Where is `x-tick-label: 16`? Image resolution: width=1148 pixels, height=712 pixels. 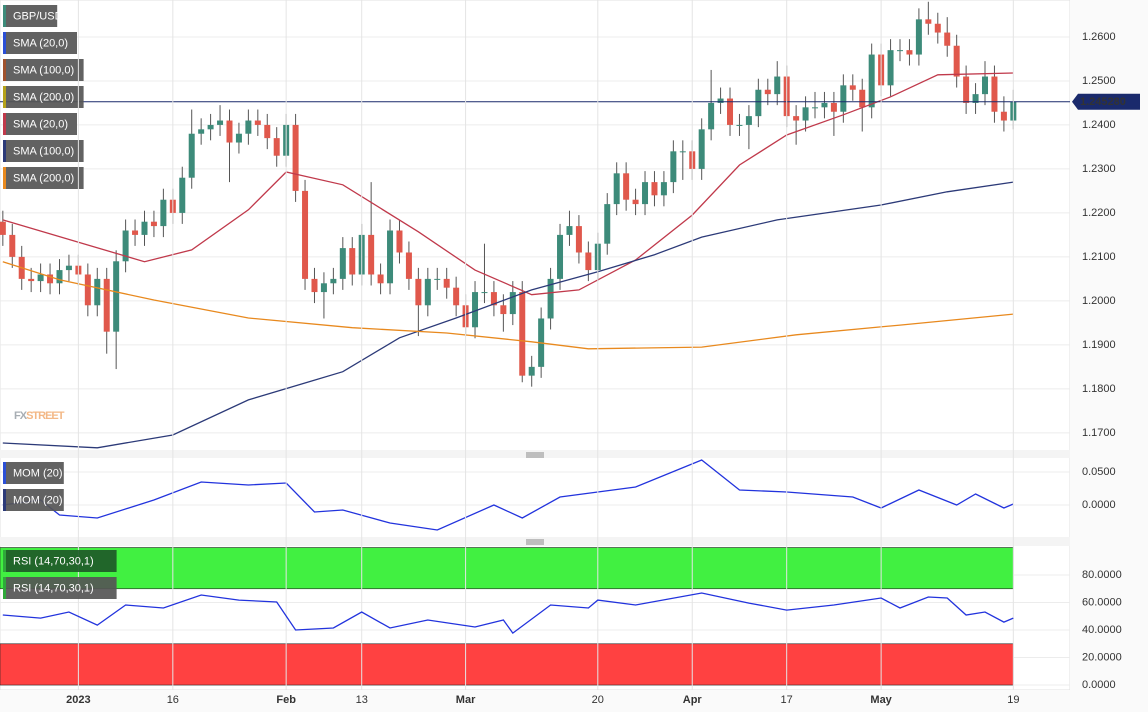 x-tick-label: 16 is located at coordinates (173, 700).